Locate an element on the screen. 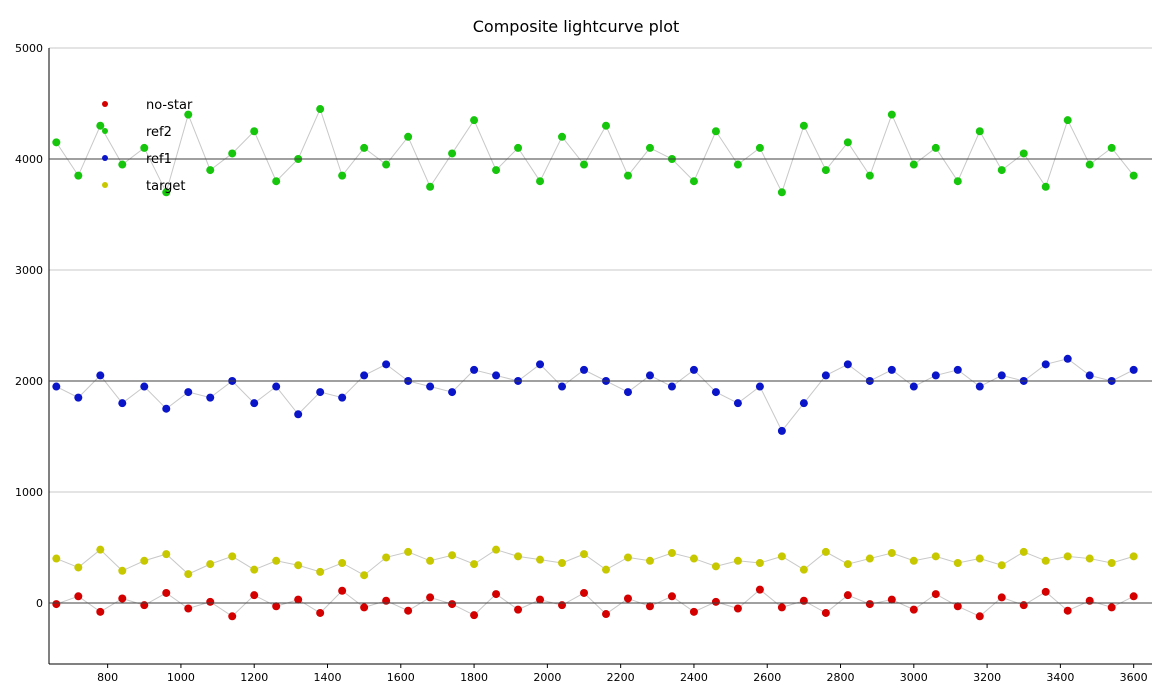  x-tick-label: 1000 is located at coordinates (181, 677).